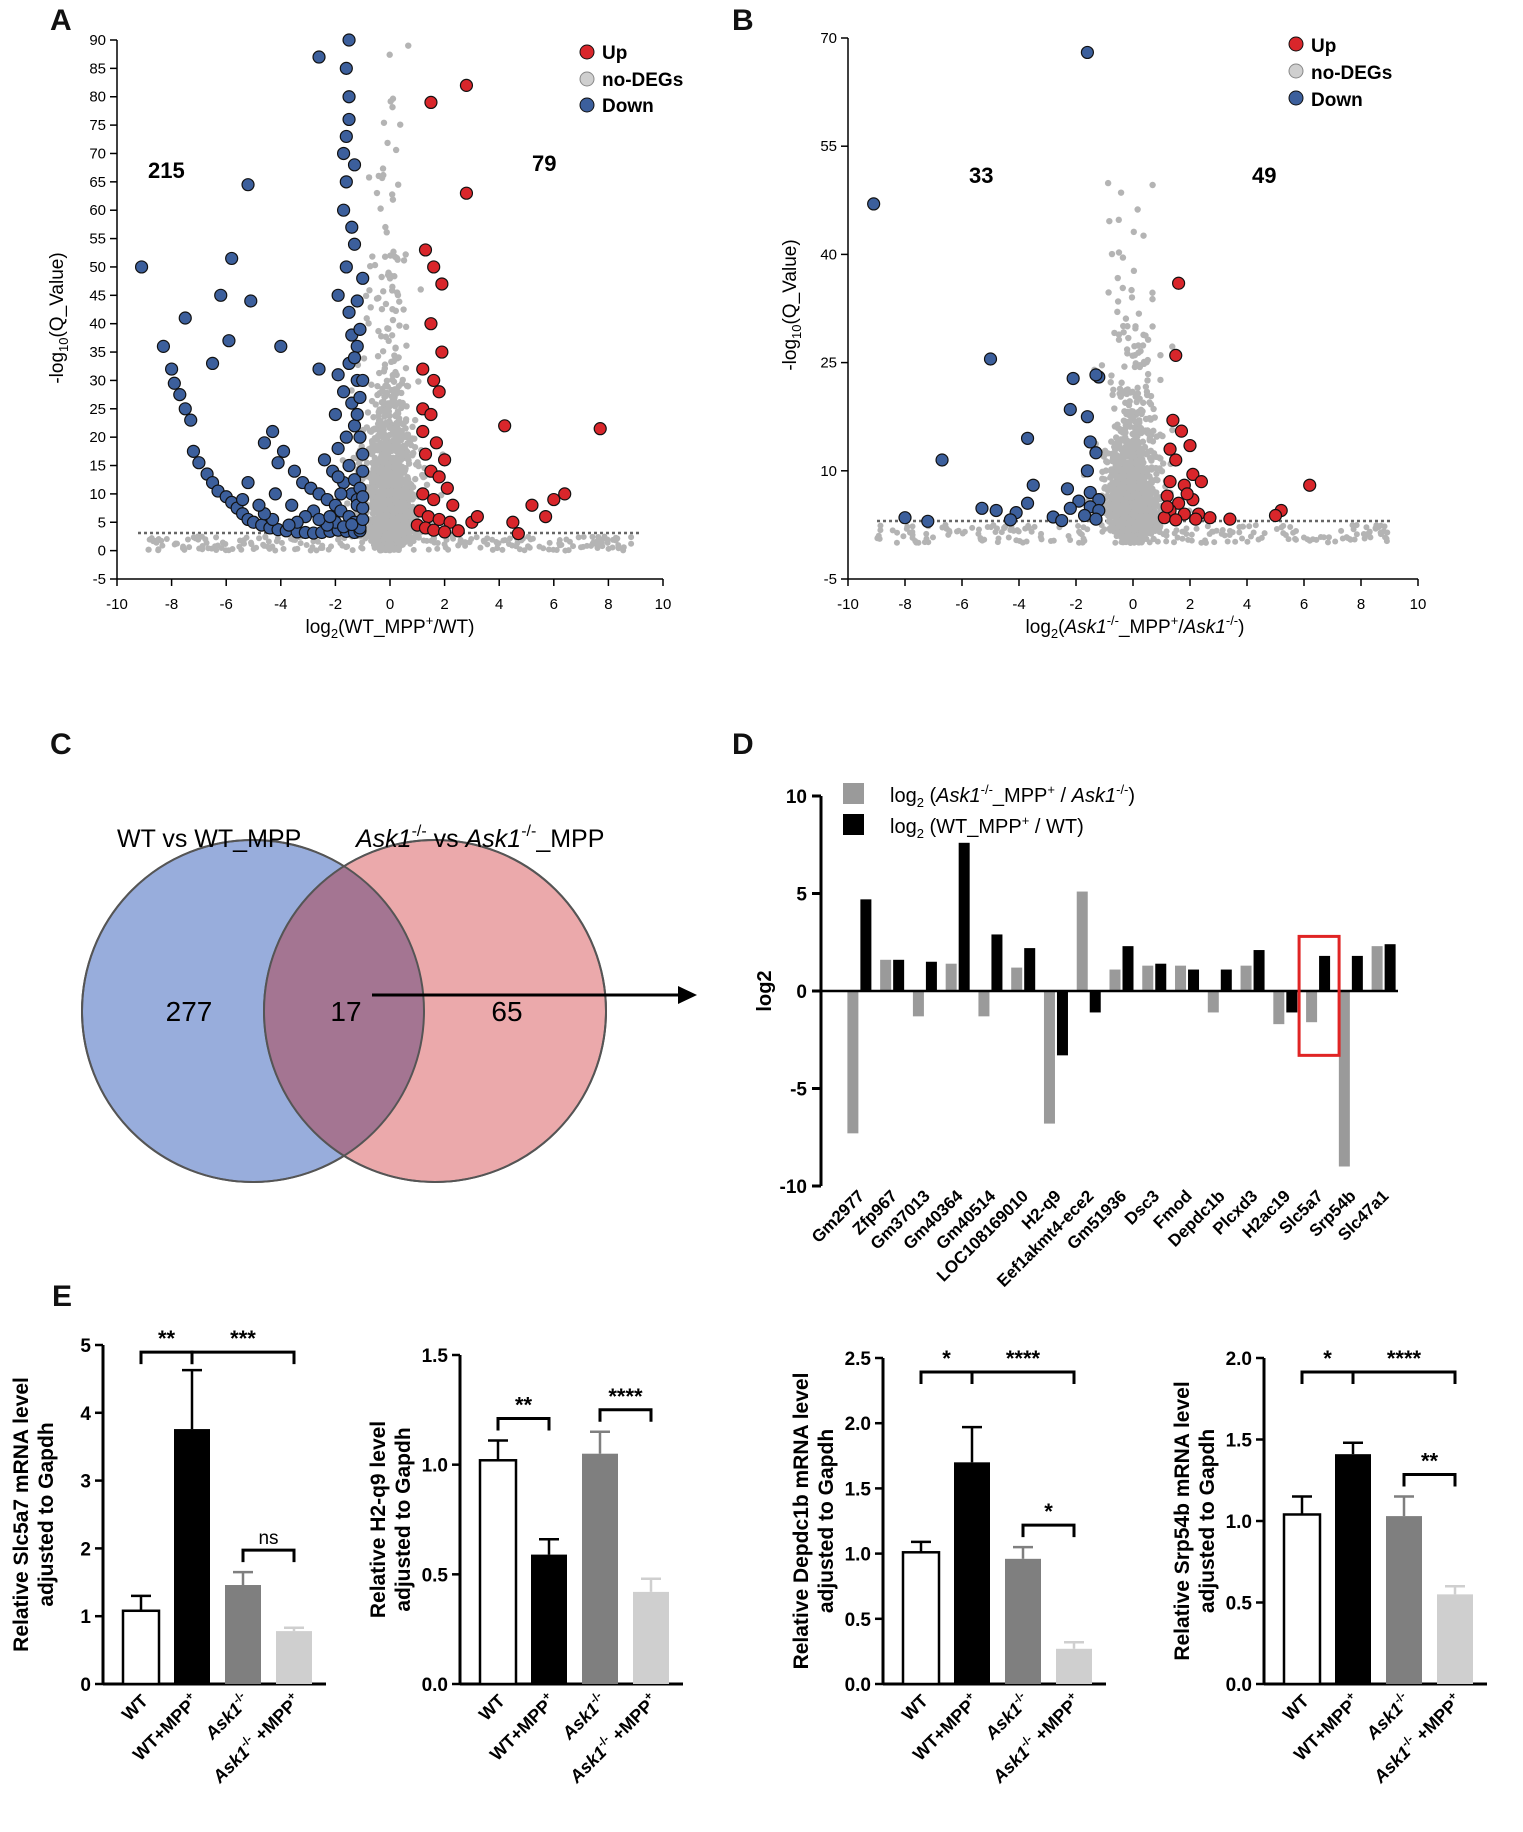 Image resolution: width=1523 pixels, height=1832 pixels. Describe the element at coordinates (1247, 604) in the screenshot. I see `x-tick-label: 4` at that location.